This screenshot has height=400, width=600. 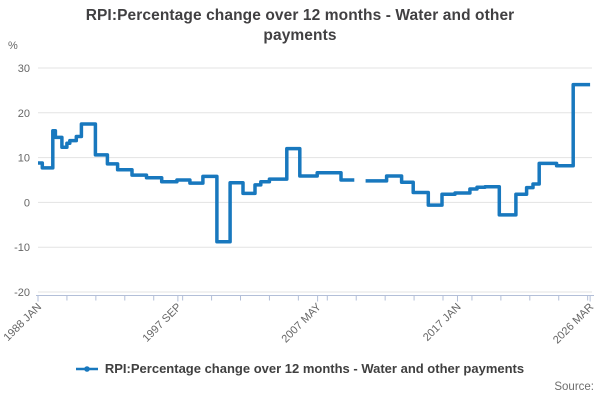 What do you see at coordinates (162, 323) in the screenshot?
I see `x-axis-tick-label: 1997 SEP` at bounding box center [162, 323].